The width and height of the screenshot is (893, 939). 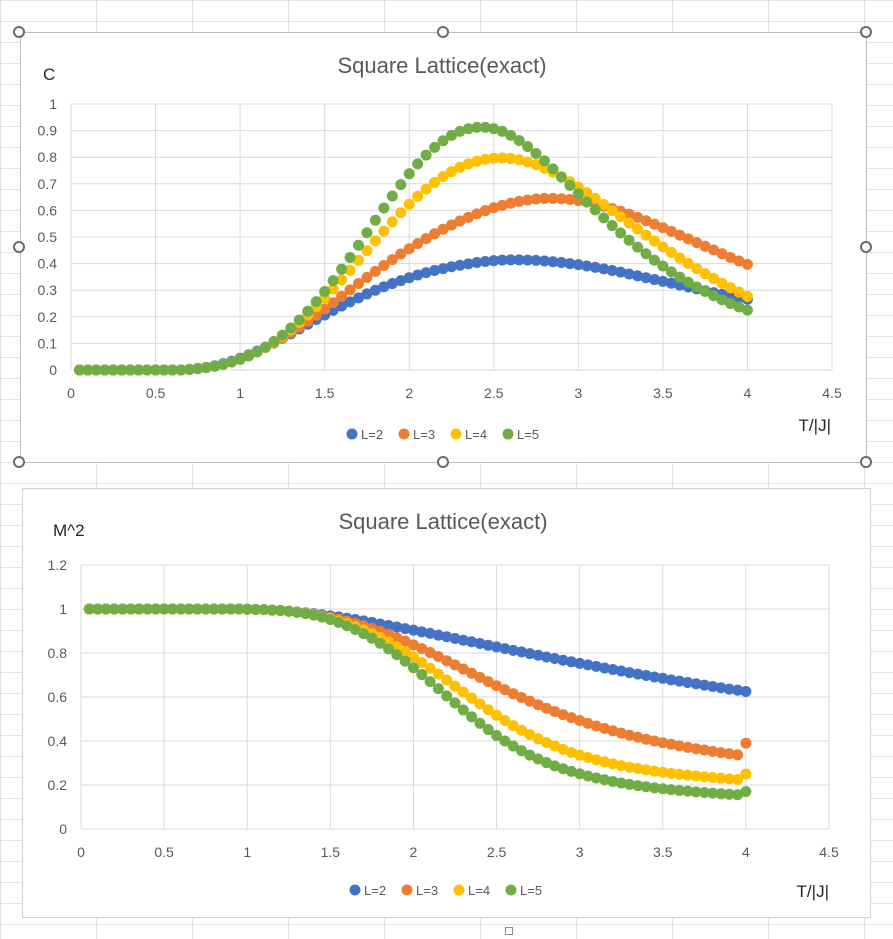 I want to click on chart-resize-marker, so click(x=509, y=931).